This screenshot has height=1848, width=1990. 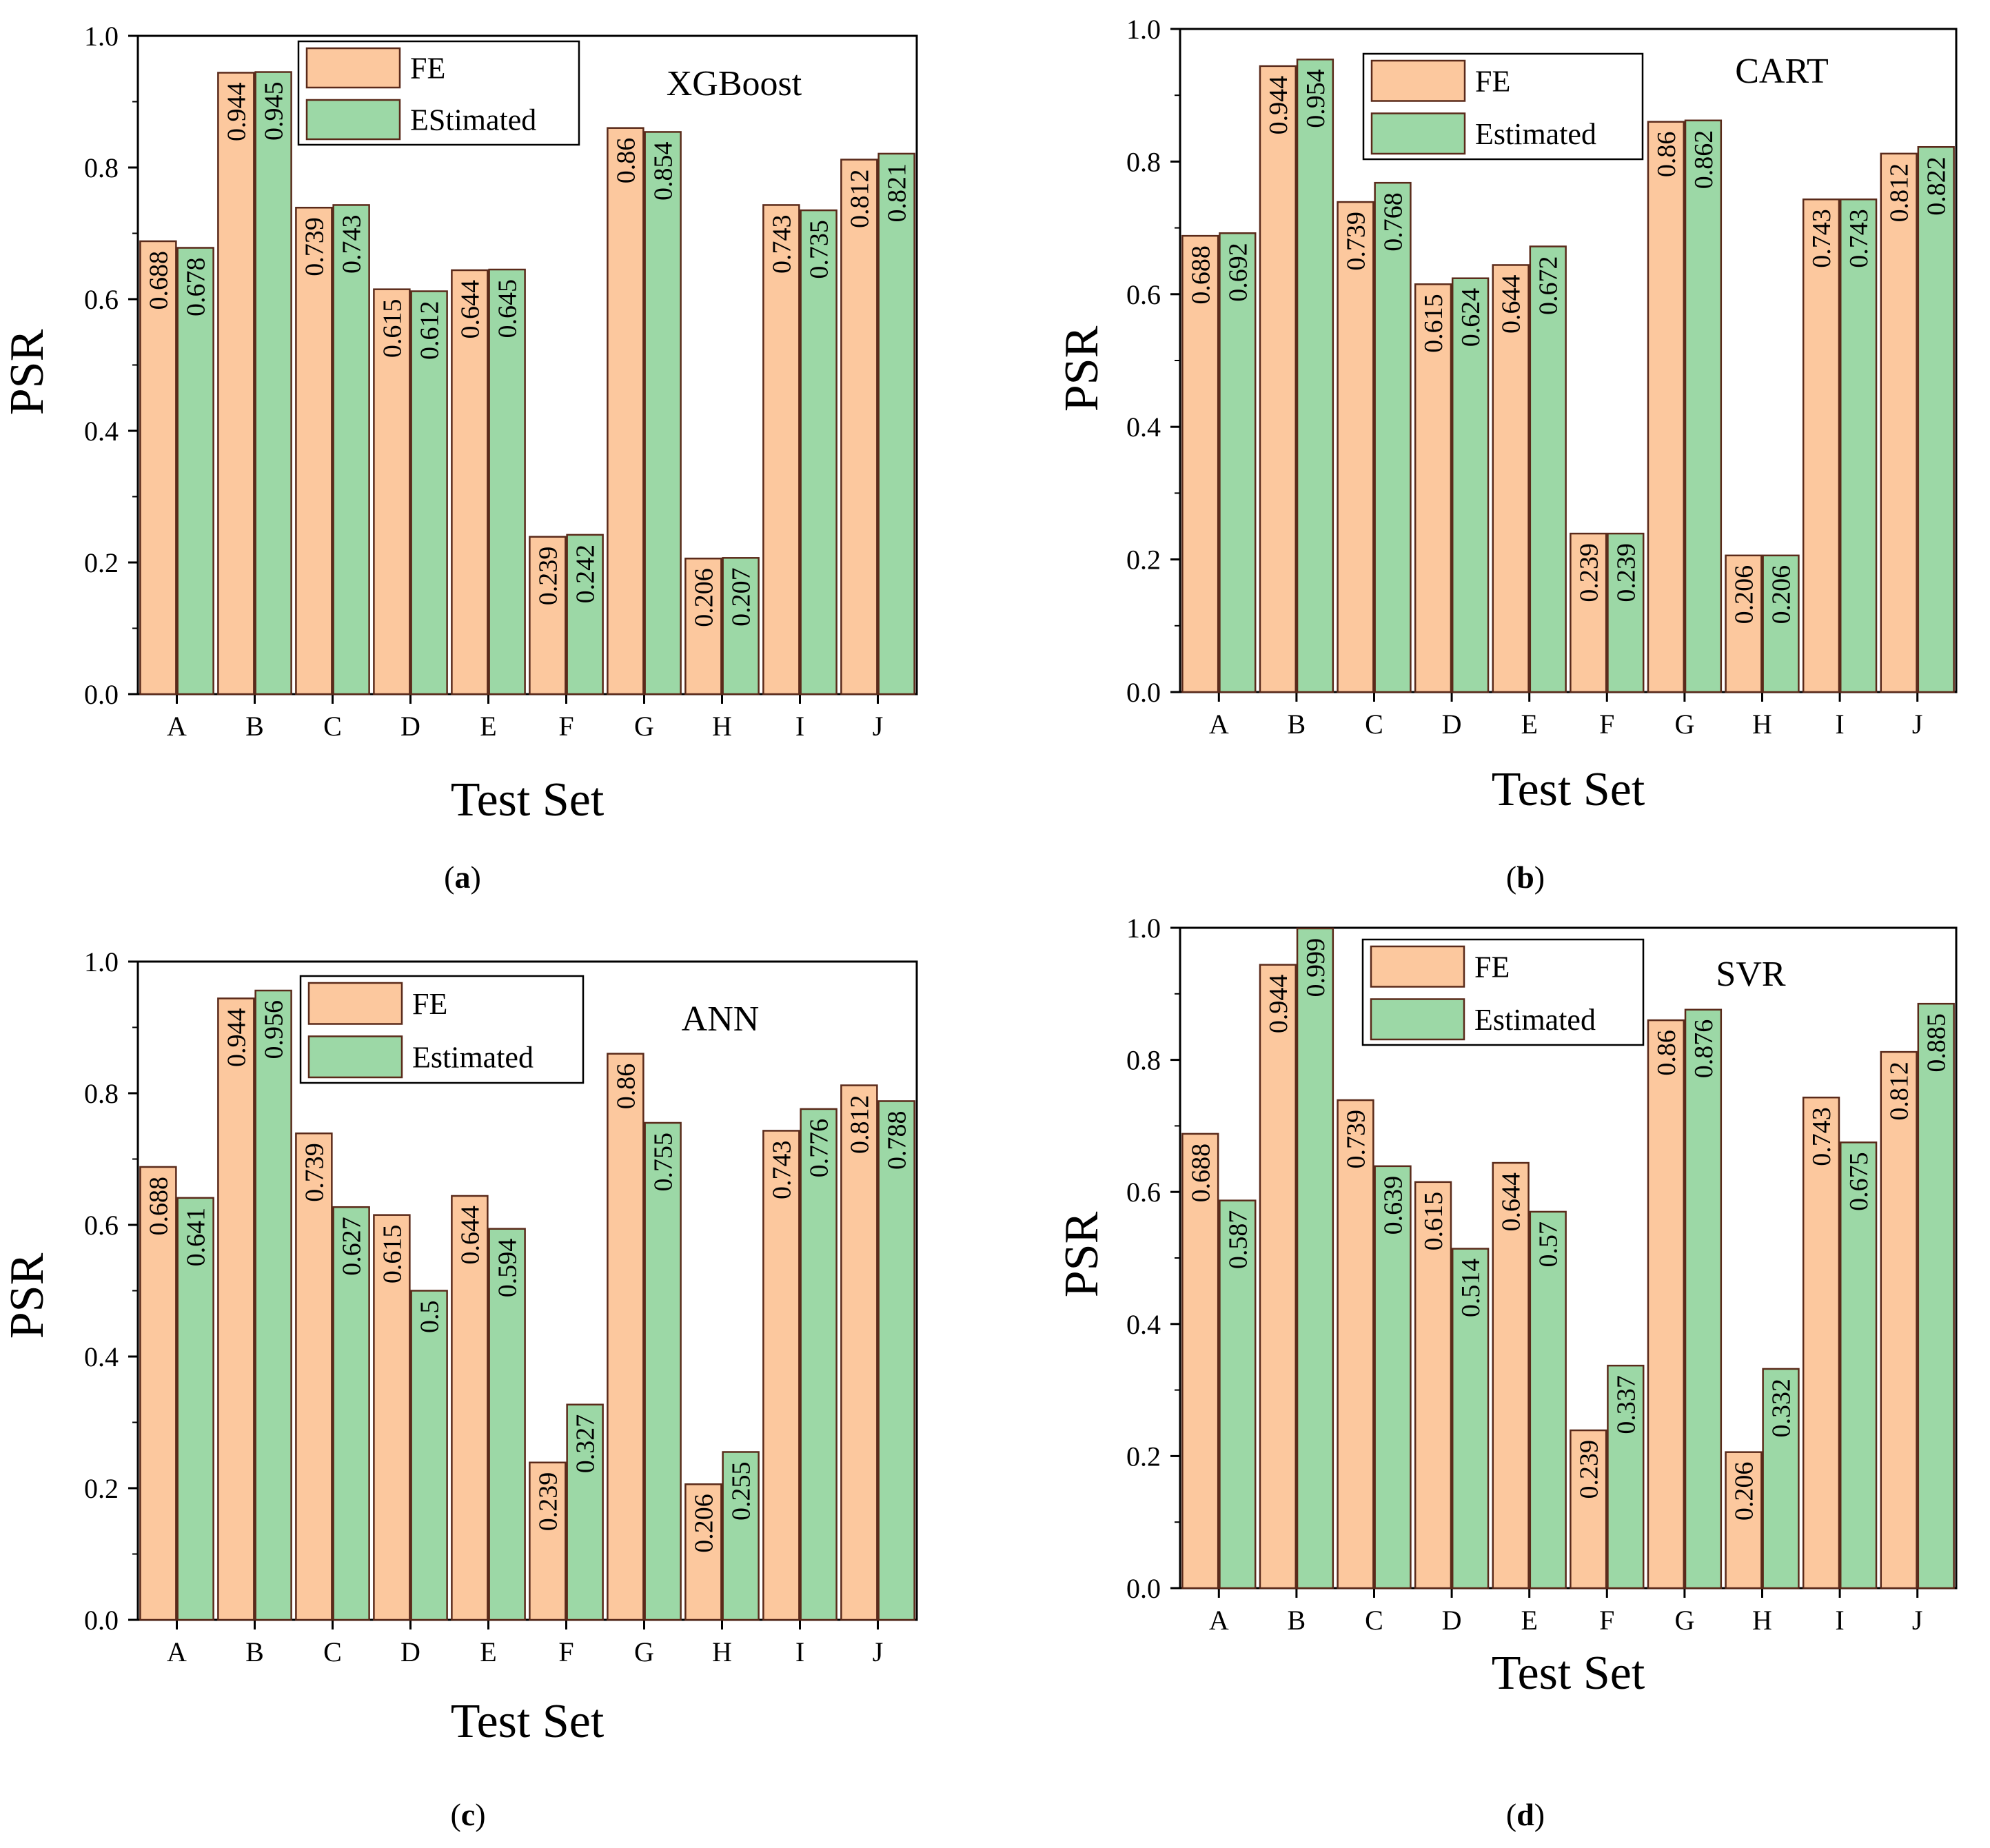 What do you see at coordinates (742, 597) in the screenshot?
I see `data-label: 0.207` at bounding box center [742, 597].